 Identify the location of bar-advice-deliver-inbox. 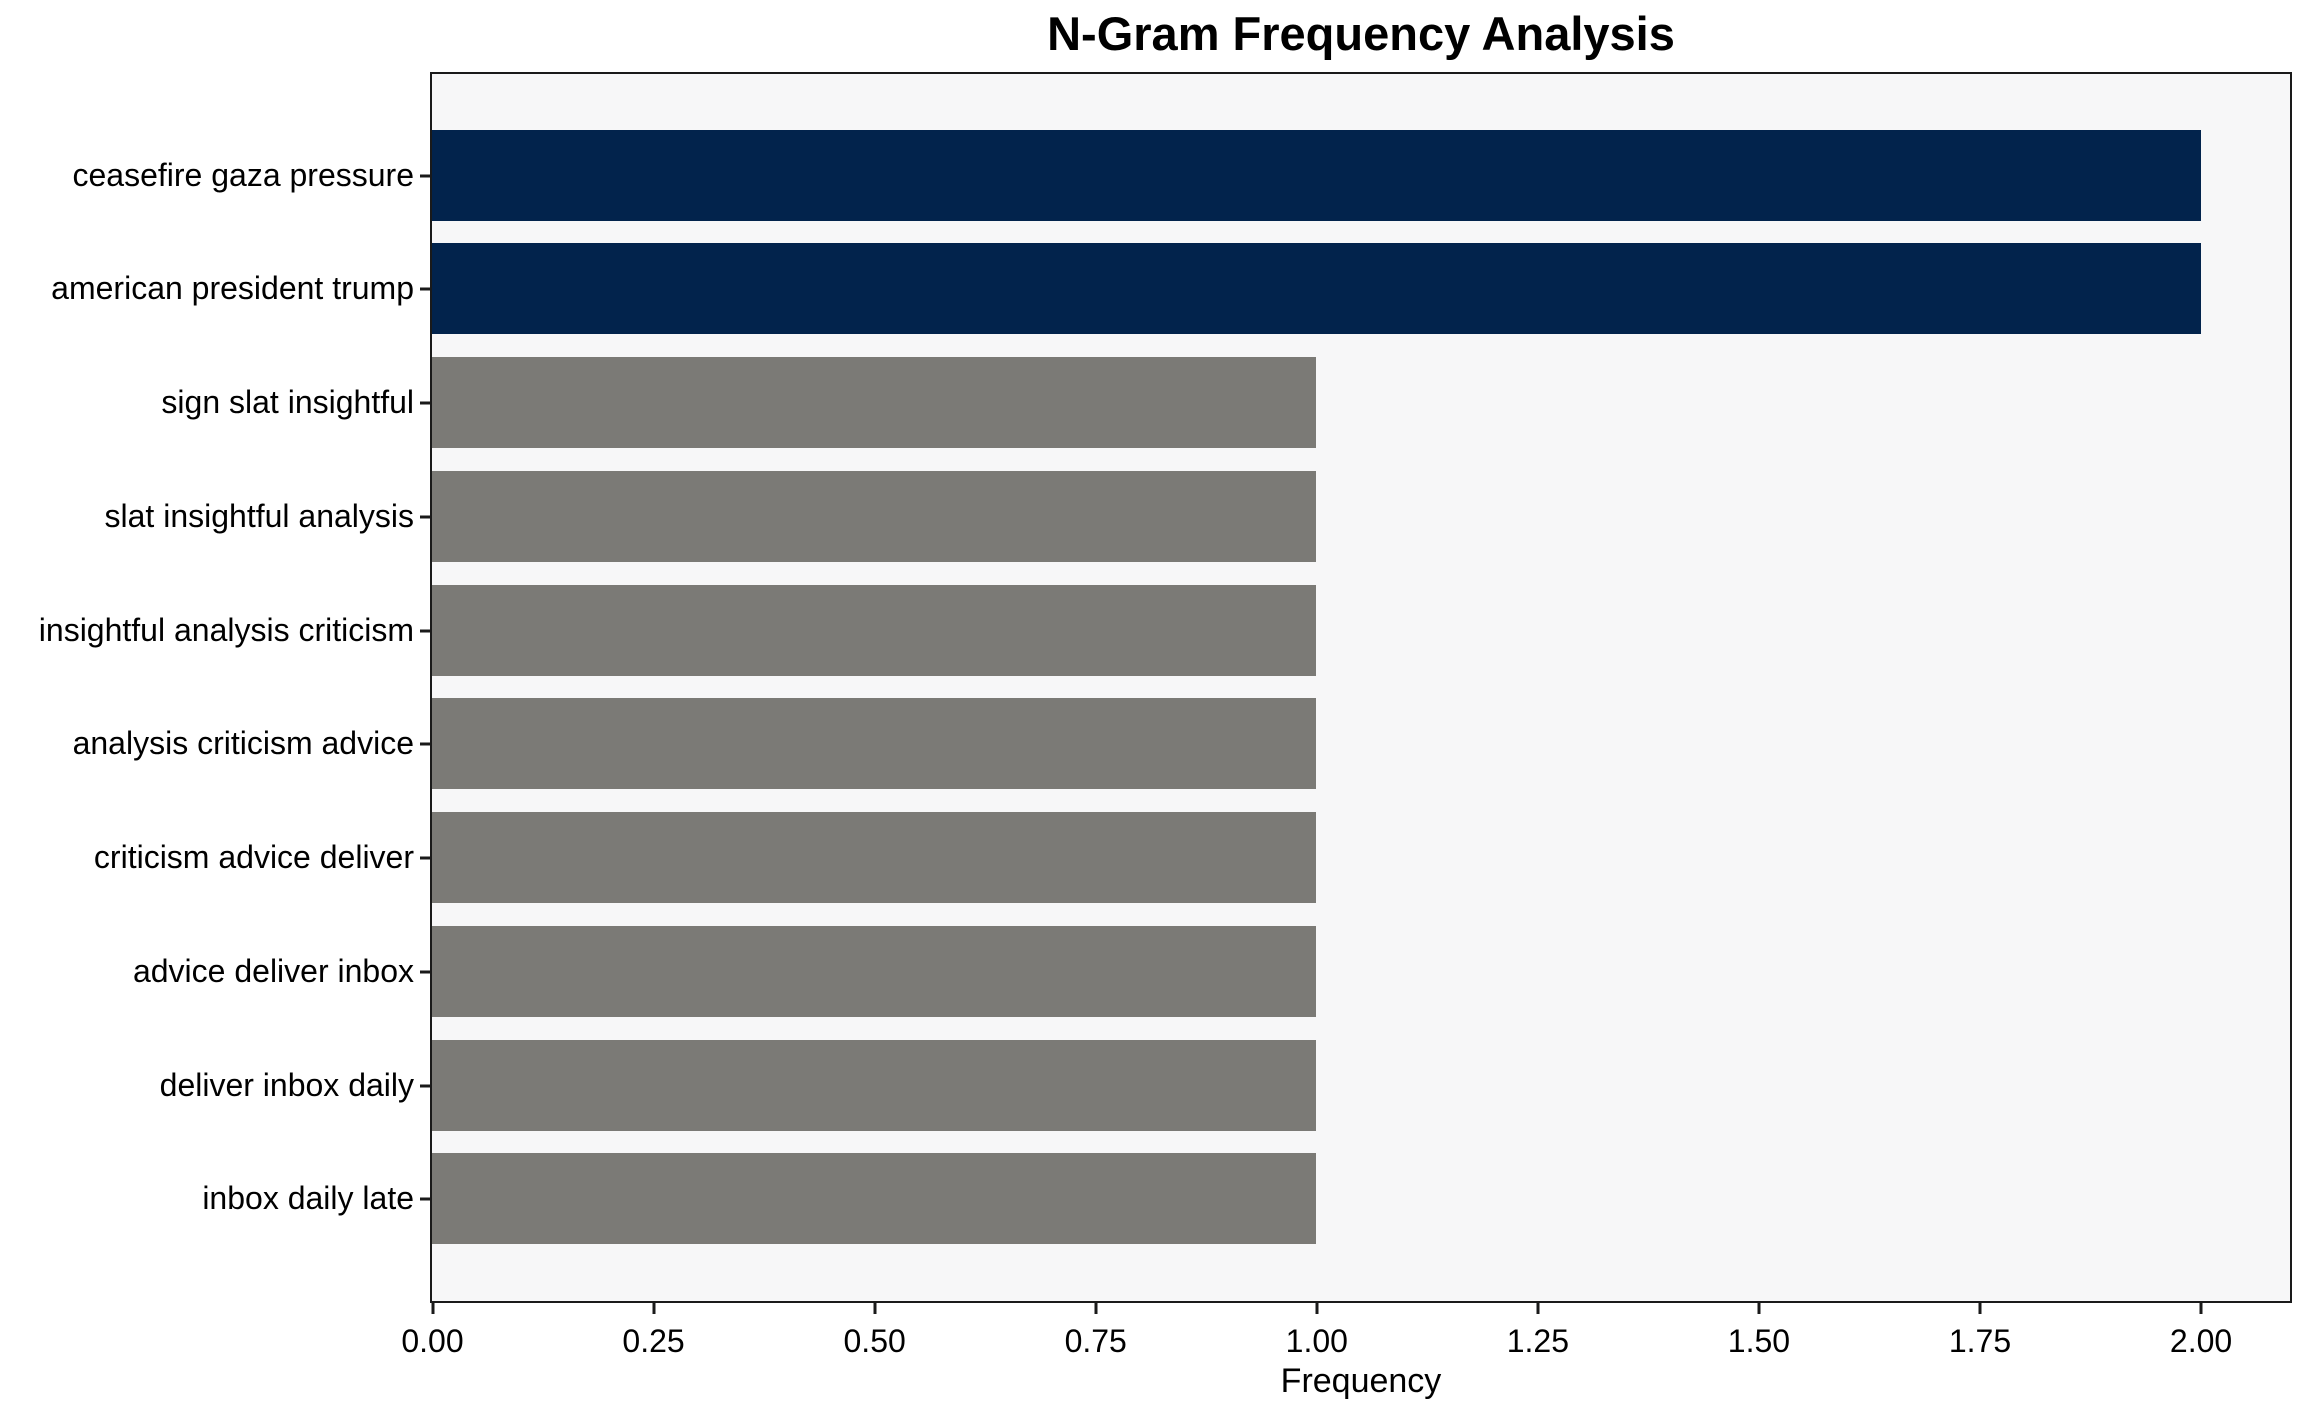
(874, 971).